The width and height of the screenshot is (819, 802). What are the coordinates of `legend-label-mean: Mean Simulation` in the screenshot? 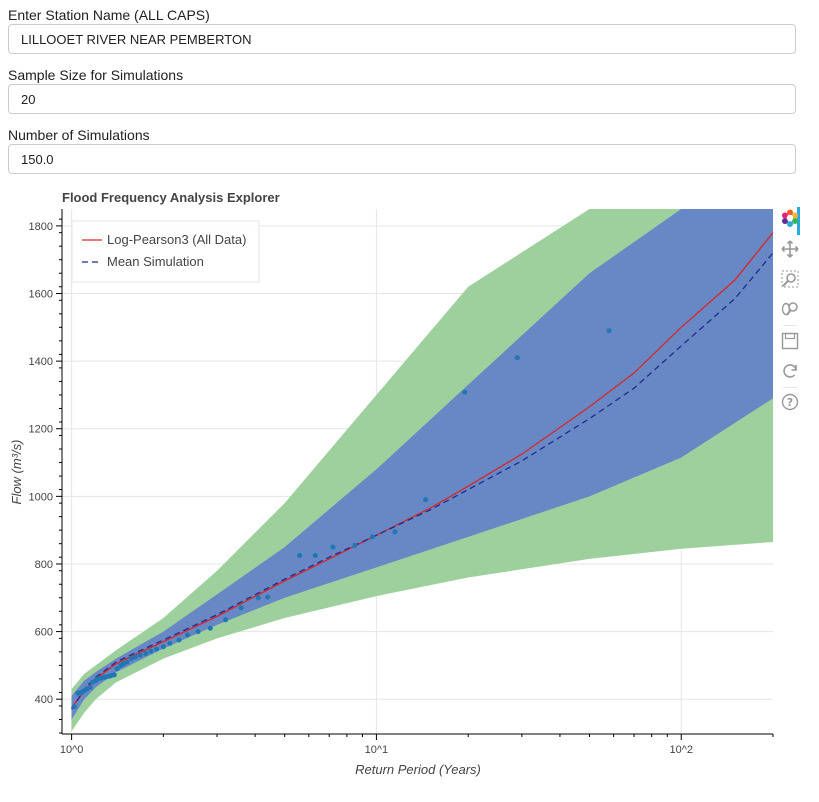 It's located at (155, 261).